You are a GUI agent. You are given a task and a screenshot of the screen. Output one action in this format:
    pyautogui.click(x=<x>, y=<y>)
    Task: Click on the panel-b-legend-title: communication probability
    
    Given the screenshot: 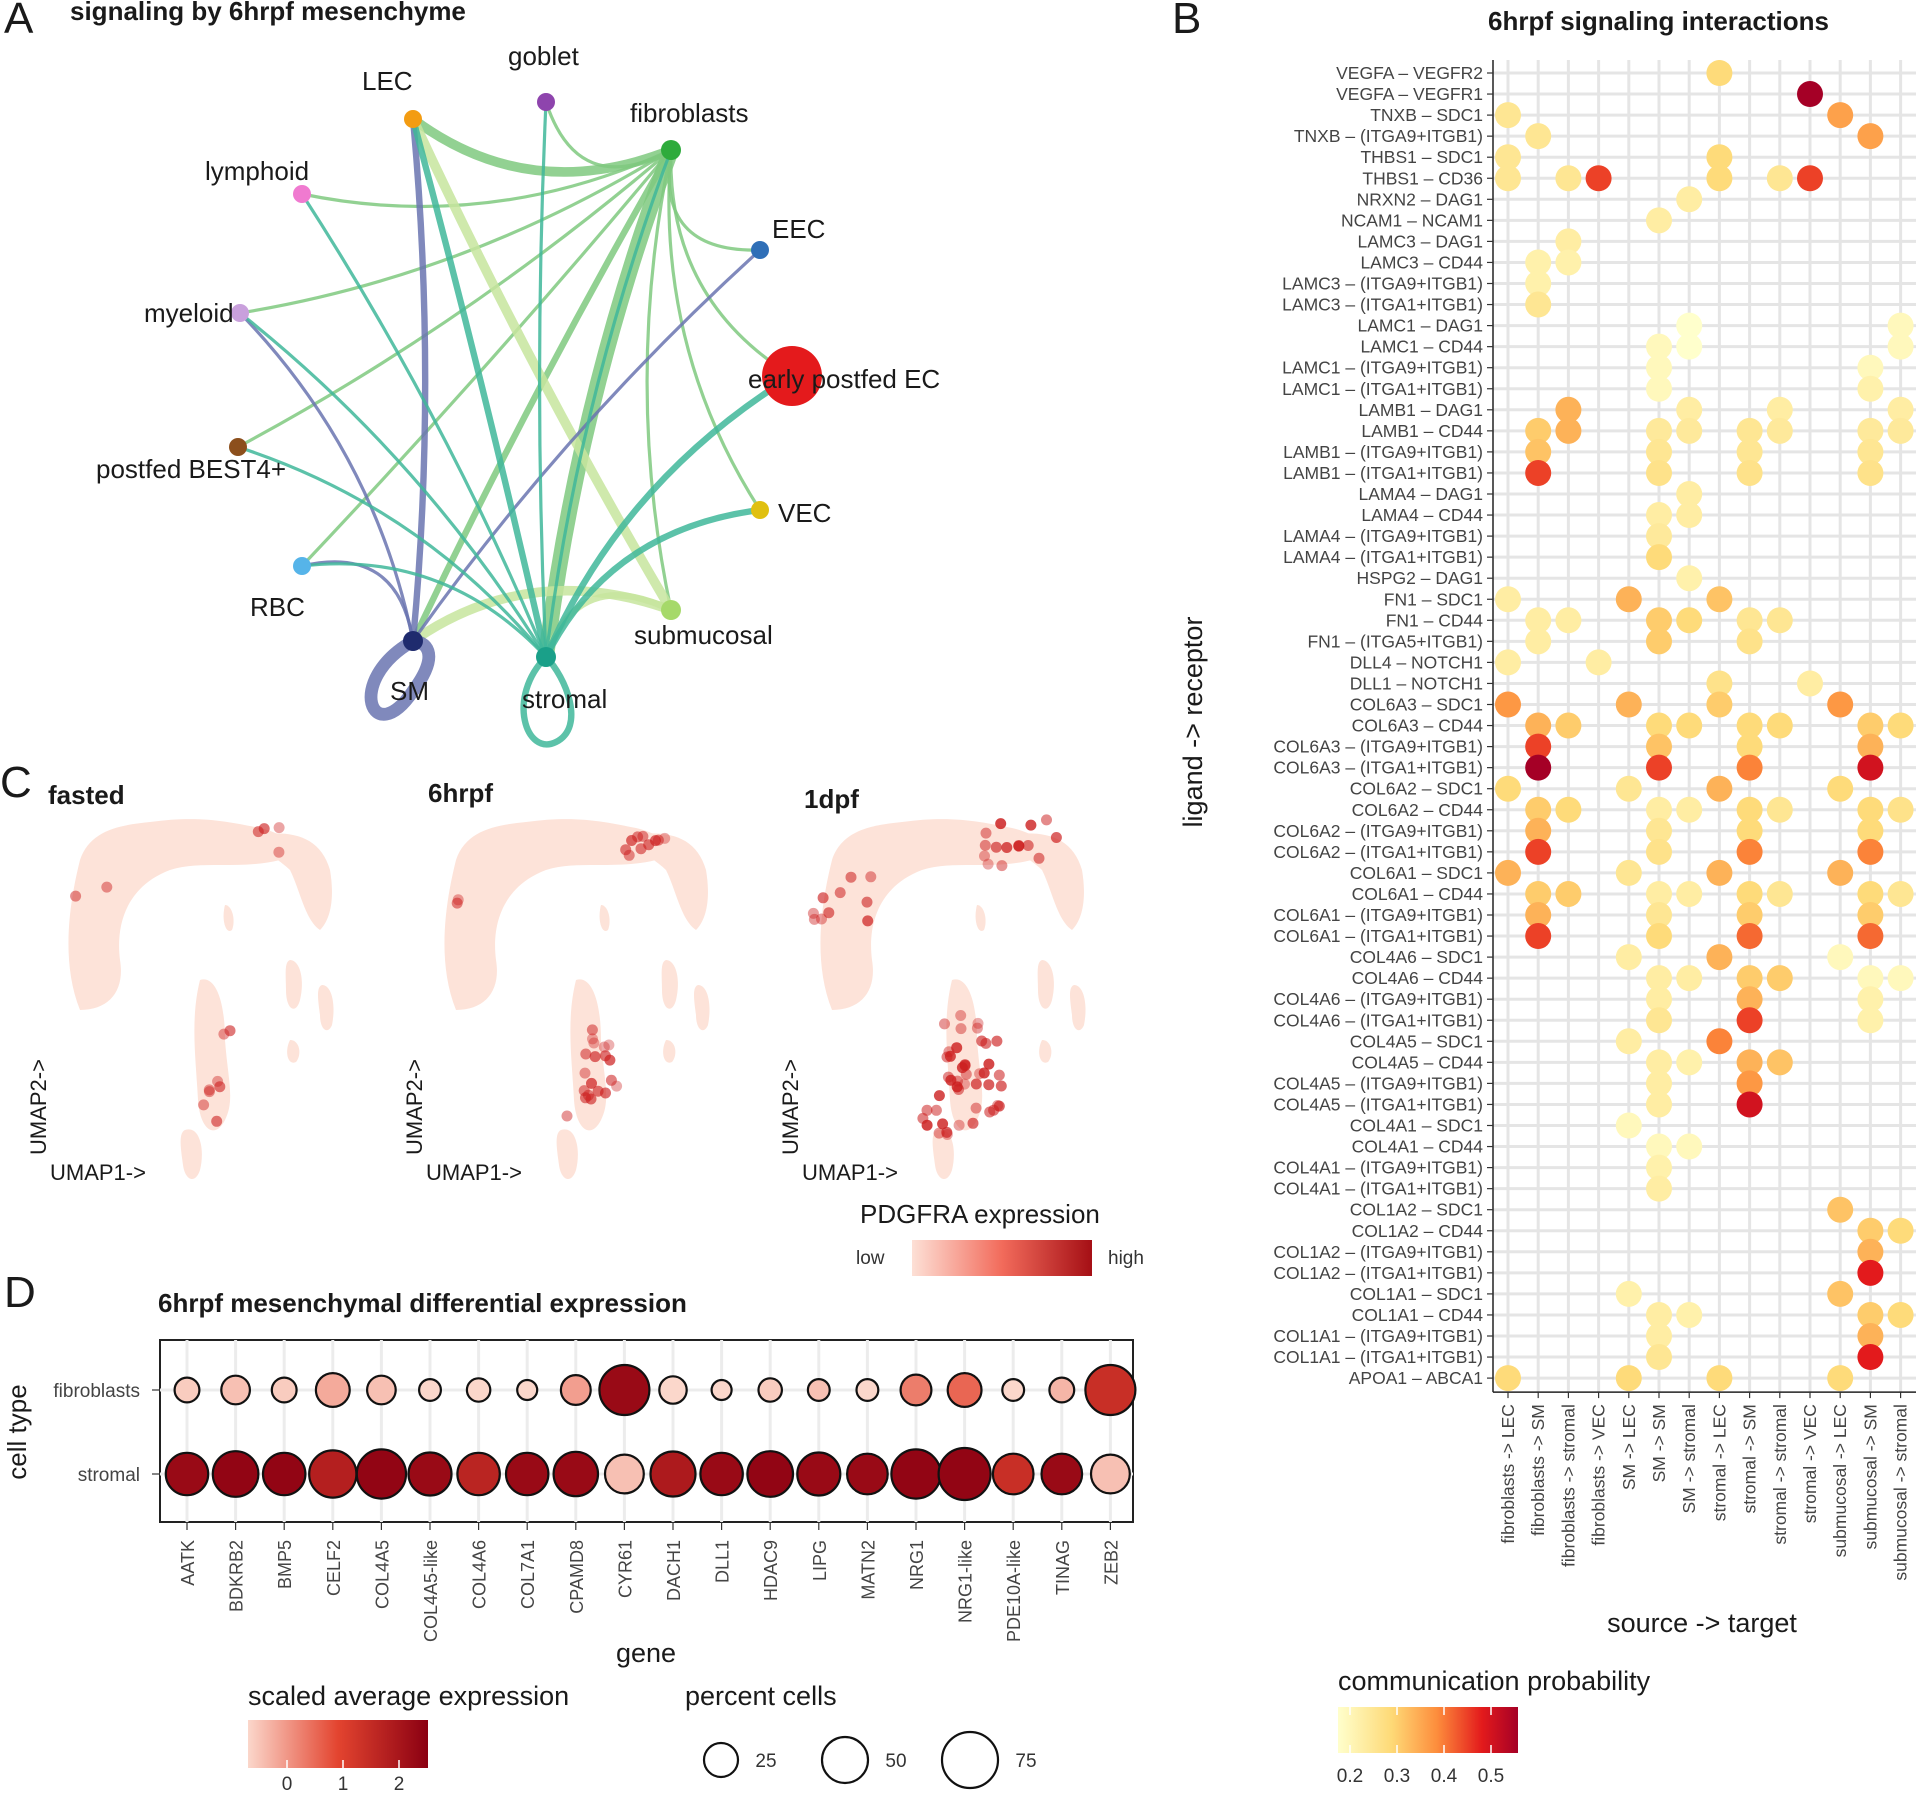 What is the action you would take?
    pyautogui.click(x=1494, y=1681)
    